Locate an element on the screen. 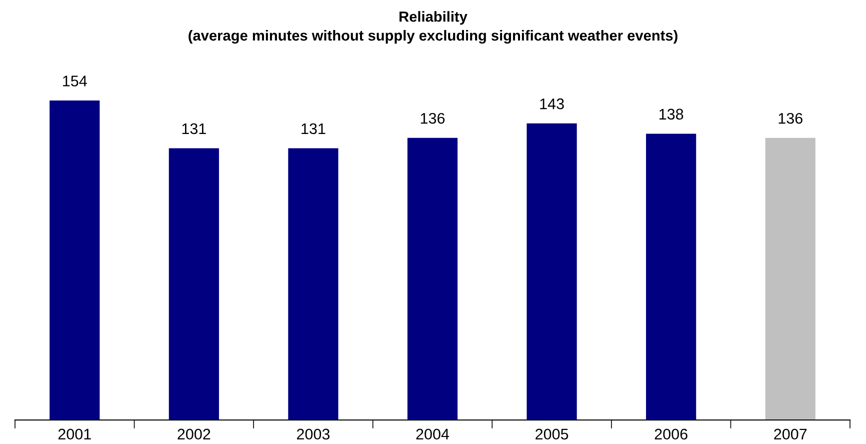 The height and width of the screenshot is (444, 866). x-tick-label: 2002 is located at coordinates (194, 434).